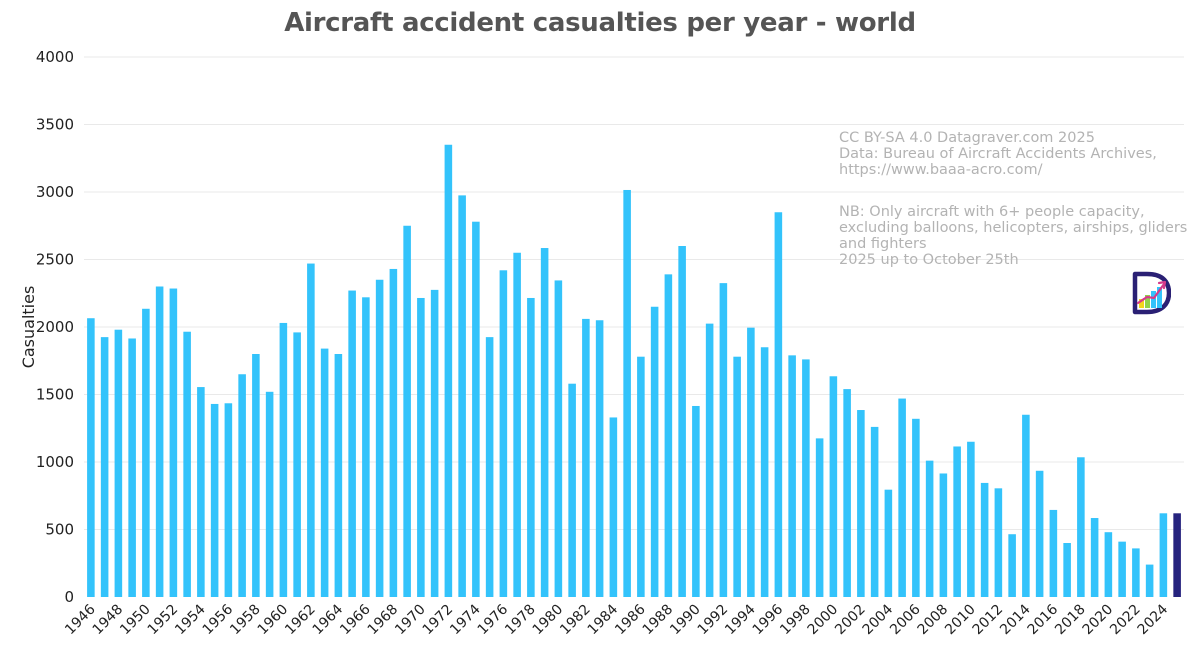 The height and width of the screenshot is (653, 1200). Describe the element at coordinates (520, 620) in the screenshot. I see `x-tick-label: 1978` at that location.